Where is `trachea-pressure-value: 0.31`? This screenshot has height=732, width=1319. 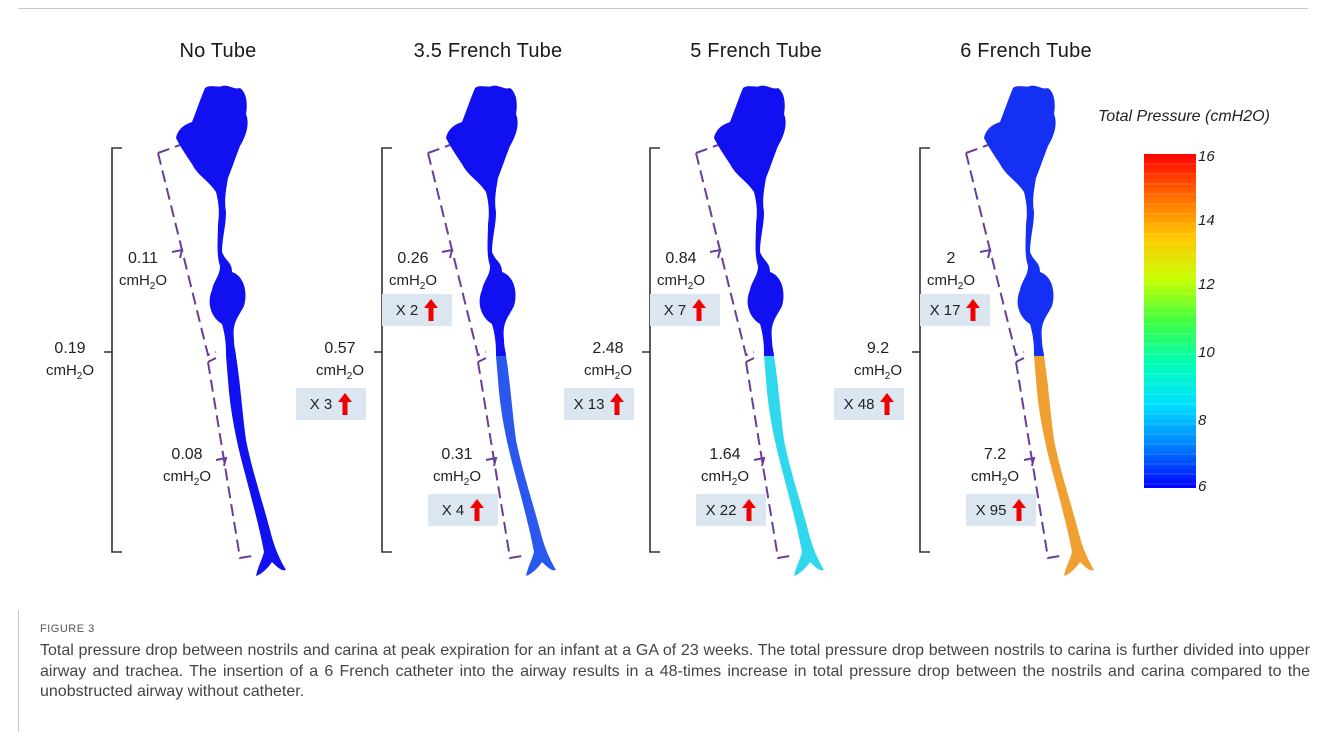 trachea-pressure-value: 0.31 is located at coordinates (457, 454).